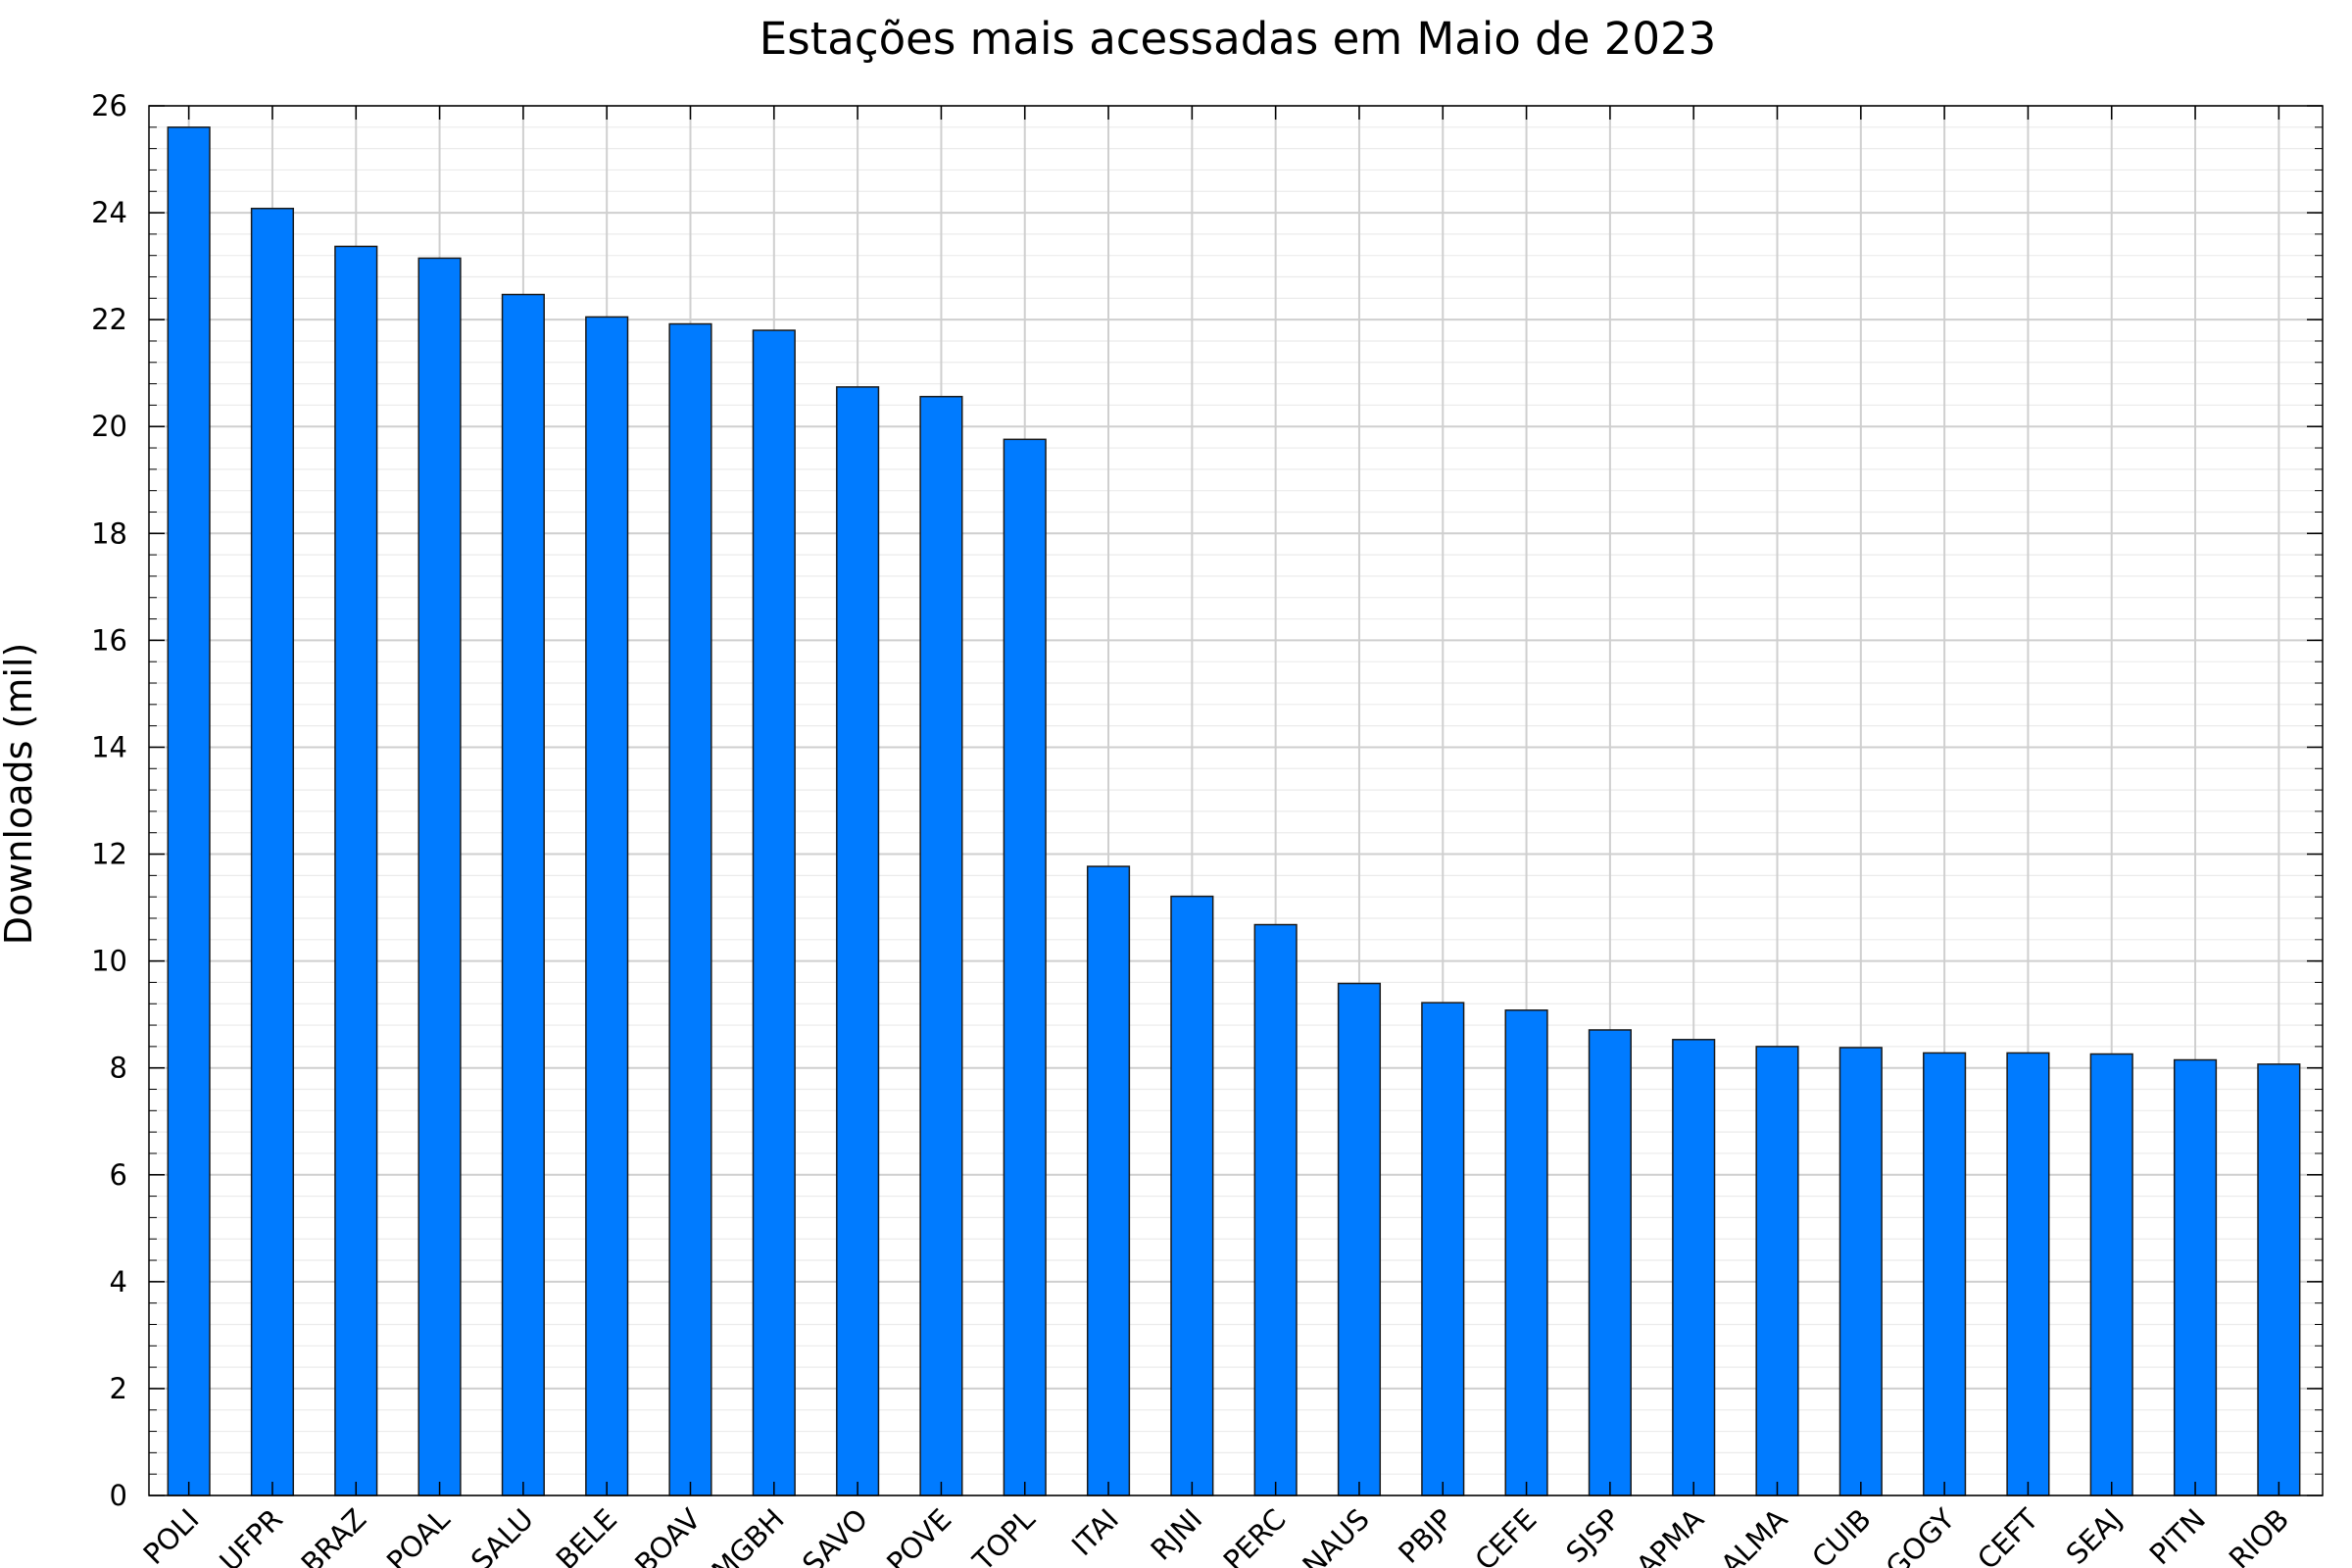 The height and width of the screenshot is (1568, 2352). Describe the element at coordinates (918, 1535) in the screenshot. I see `x-tick-label: POVE` at that location.